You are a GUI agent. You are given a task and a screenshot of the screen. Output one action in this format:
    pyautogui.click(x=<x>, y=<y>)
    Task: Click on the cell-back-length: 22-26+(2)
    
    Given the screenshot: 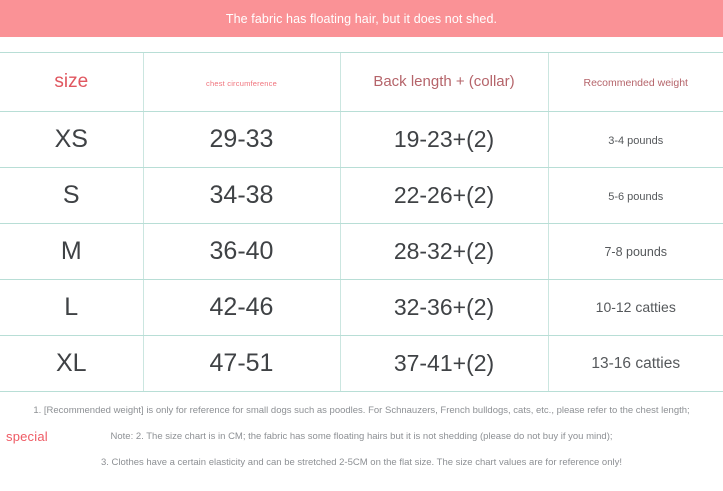 What is the action you would take?
    pyautogui.click(x=444, y=195)
    